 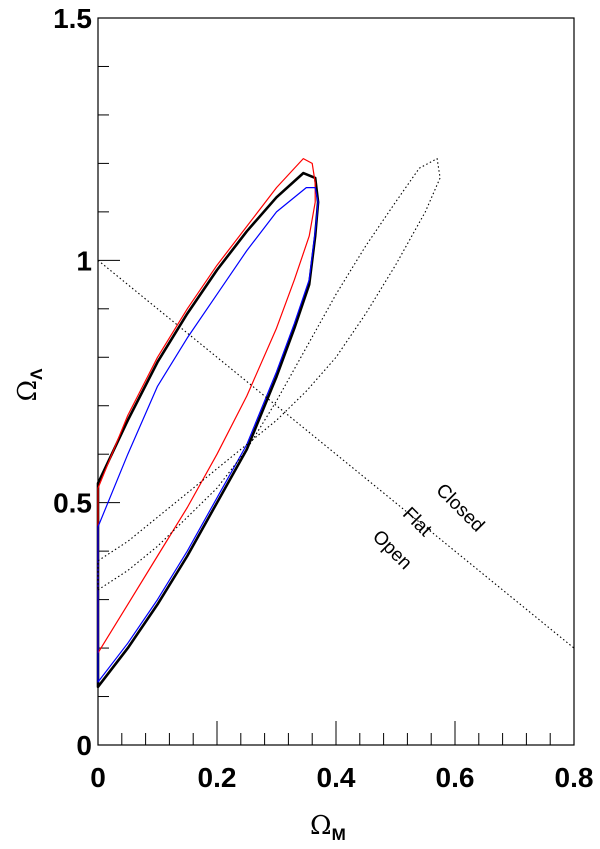 What do you see at coordinates (460, 508) in the screenshot?
I see `annotation-closed: Closed` at bounding box center [460, 508].